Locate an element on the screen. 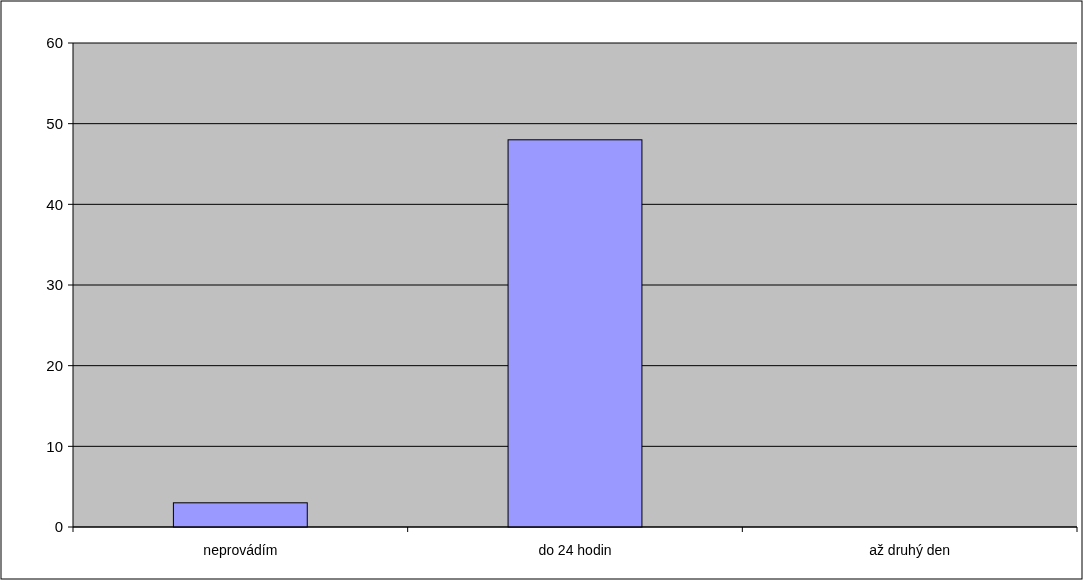 Image resolution: width=1083 pixels, height=580 pixels. y-tick-label: 50 is located at coordinates (54, 123).